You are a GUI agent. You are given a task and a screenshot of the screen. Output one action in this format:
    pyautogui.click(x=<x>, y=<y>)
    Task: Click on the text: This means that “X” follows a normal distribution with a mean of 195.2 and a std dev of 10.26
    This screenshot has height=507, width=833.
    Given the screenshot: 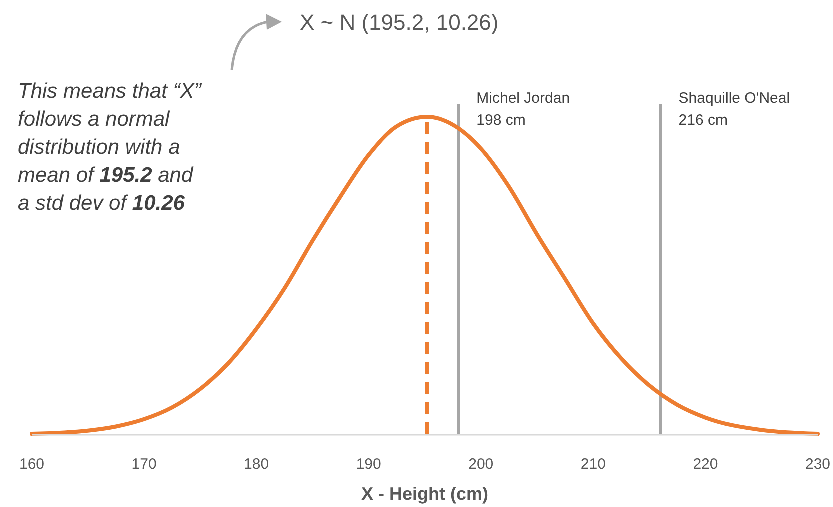 What is the action you would take?
    pyautogui.click(x=110, y=147)
    